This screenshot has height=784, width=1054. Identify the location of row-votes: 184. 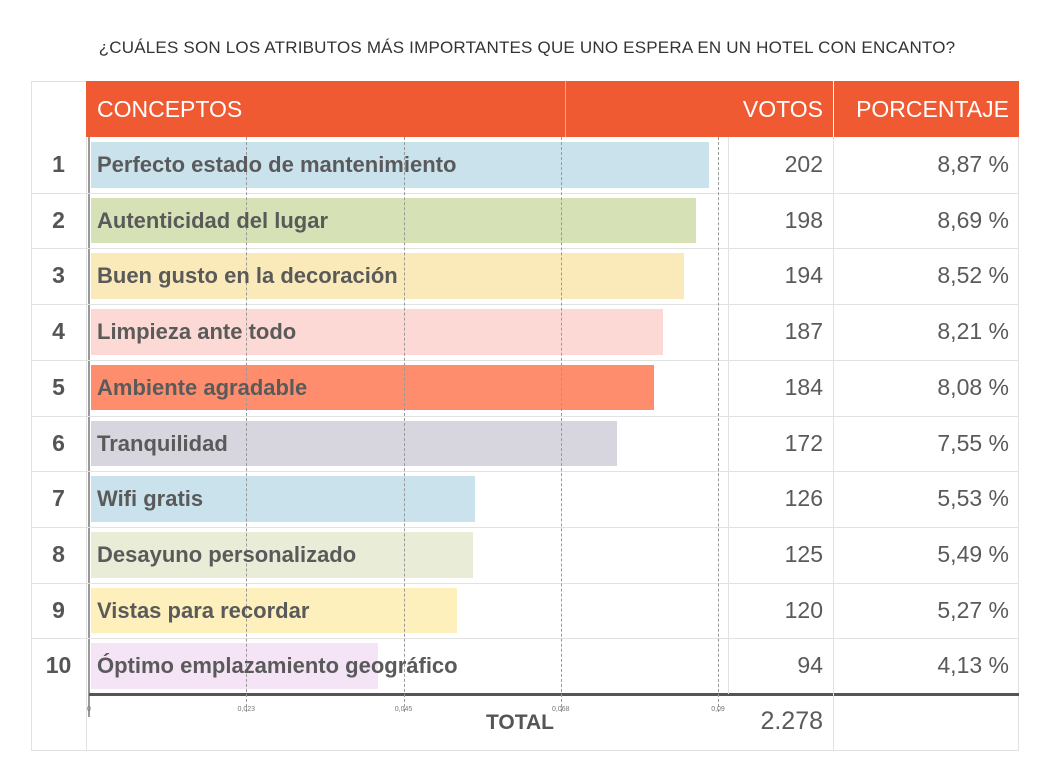
(803, 386).